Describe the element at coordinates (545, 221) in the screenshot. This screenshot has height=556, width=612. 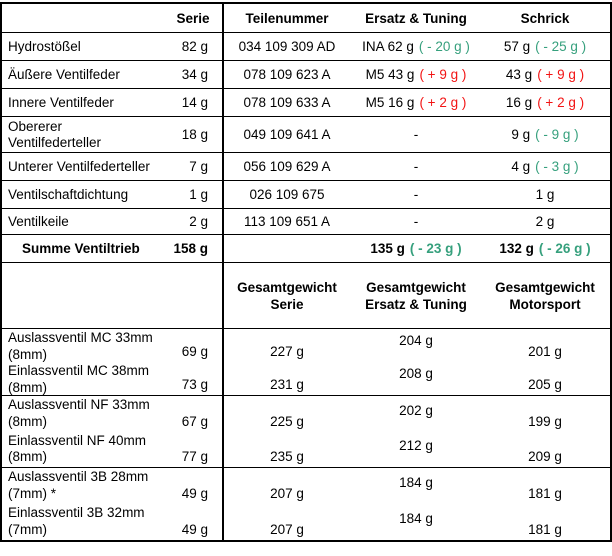
I see `schrick-cell: 2 g` at that location.